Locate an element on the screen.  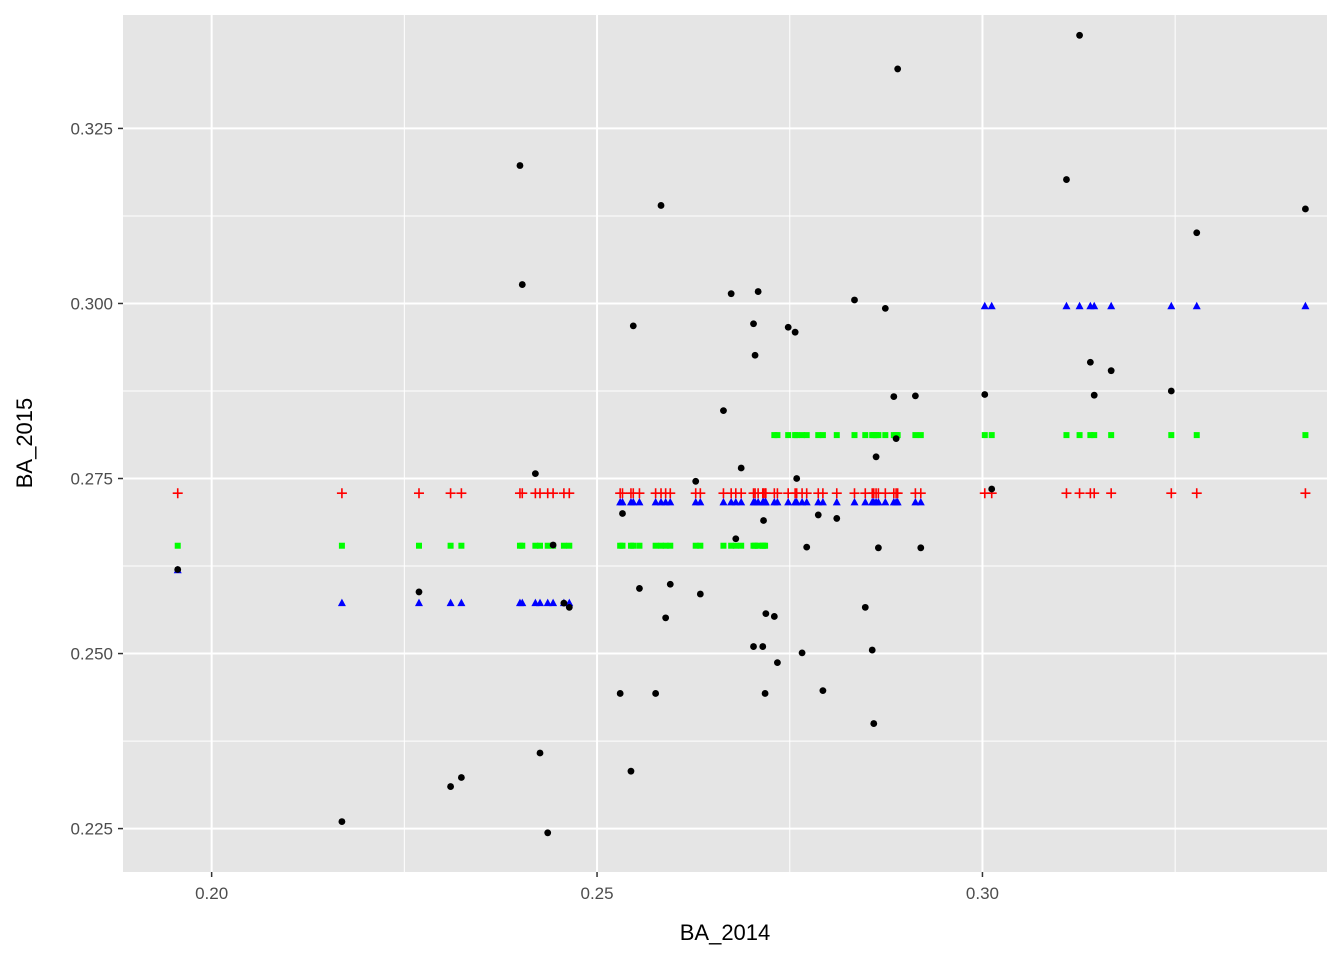
y-tick-label: 0.250 is located at coordinates (91, 654).